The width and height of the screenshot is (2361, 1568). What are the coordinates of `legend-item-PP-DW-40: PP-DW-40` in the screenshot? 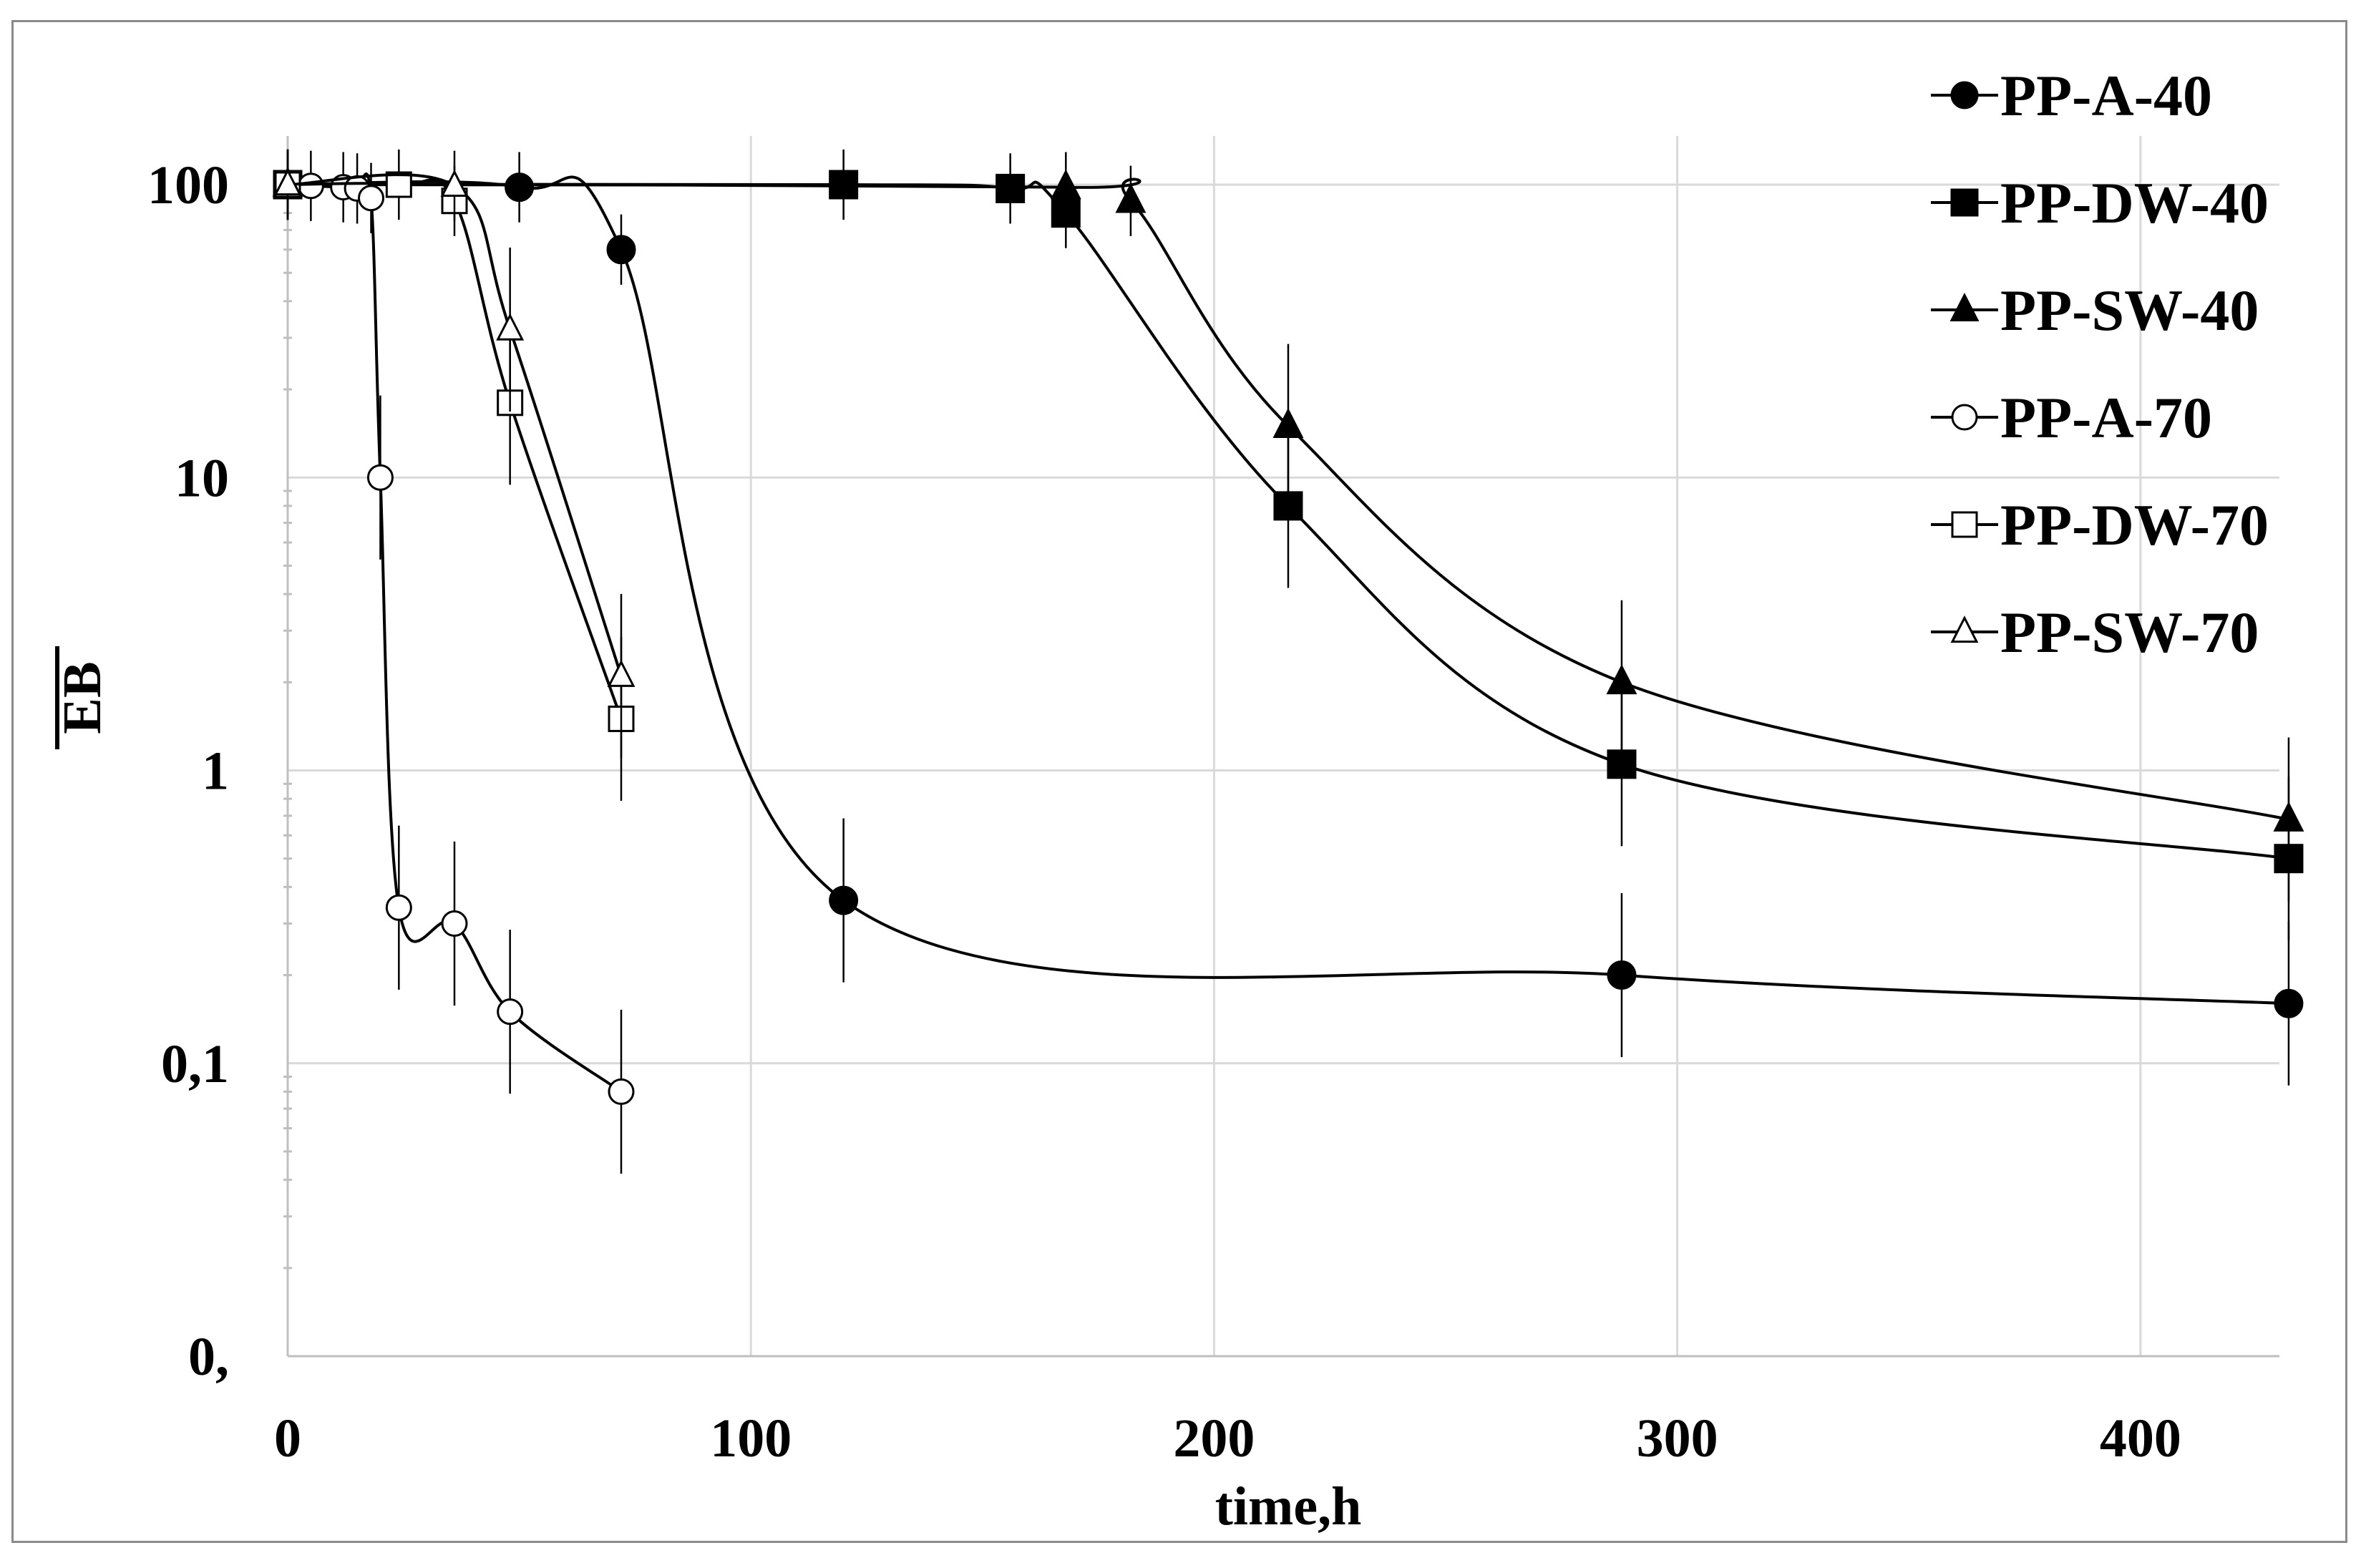 It's located at (2100, 202).